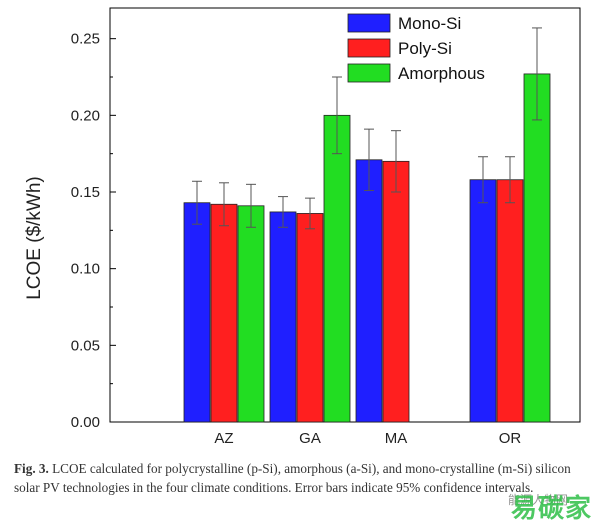 The height and width of the screenshot is (528, 600). Describe the element at coordinates (224, 313) in the screenshot. I see `bar-poly-si-az` at that location.